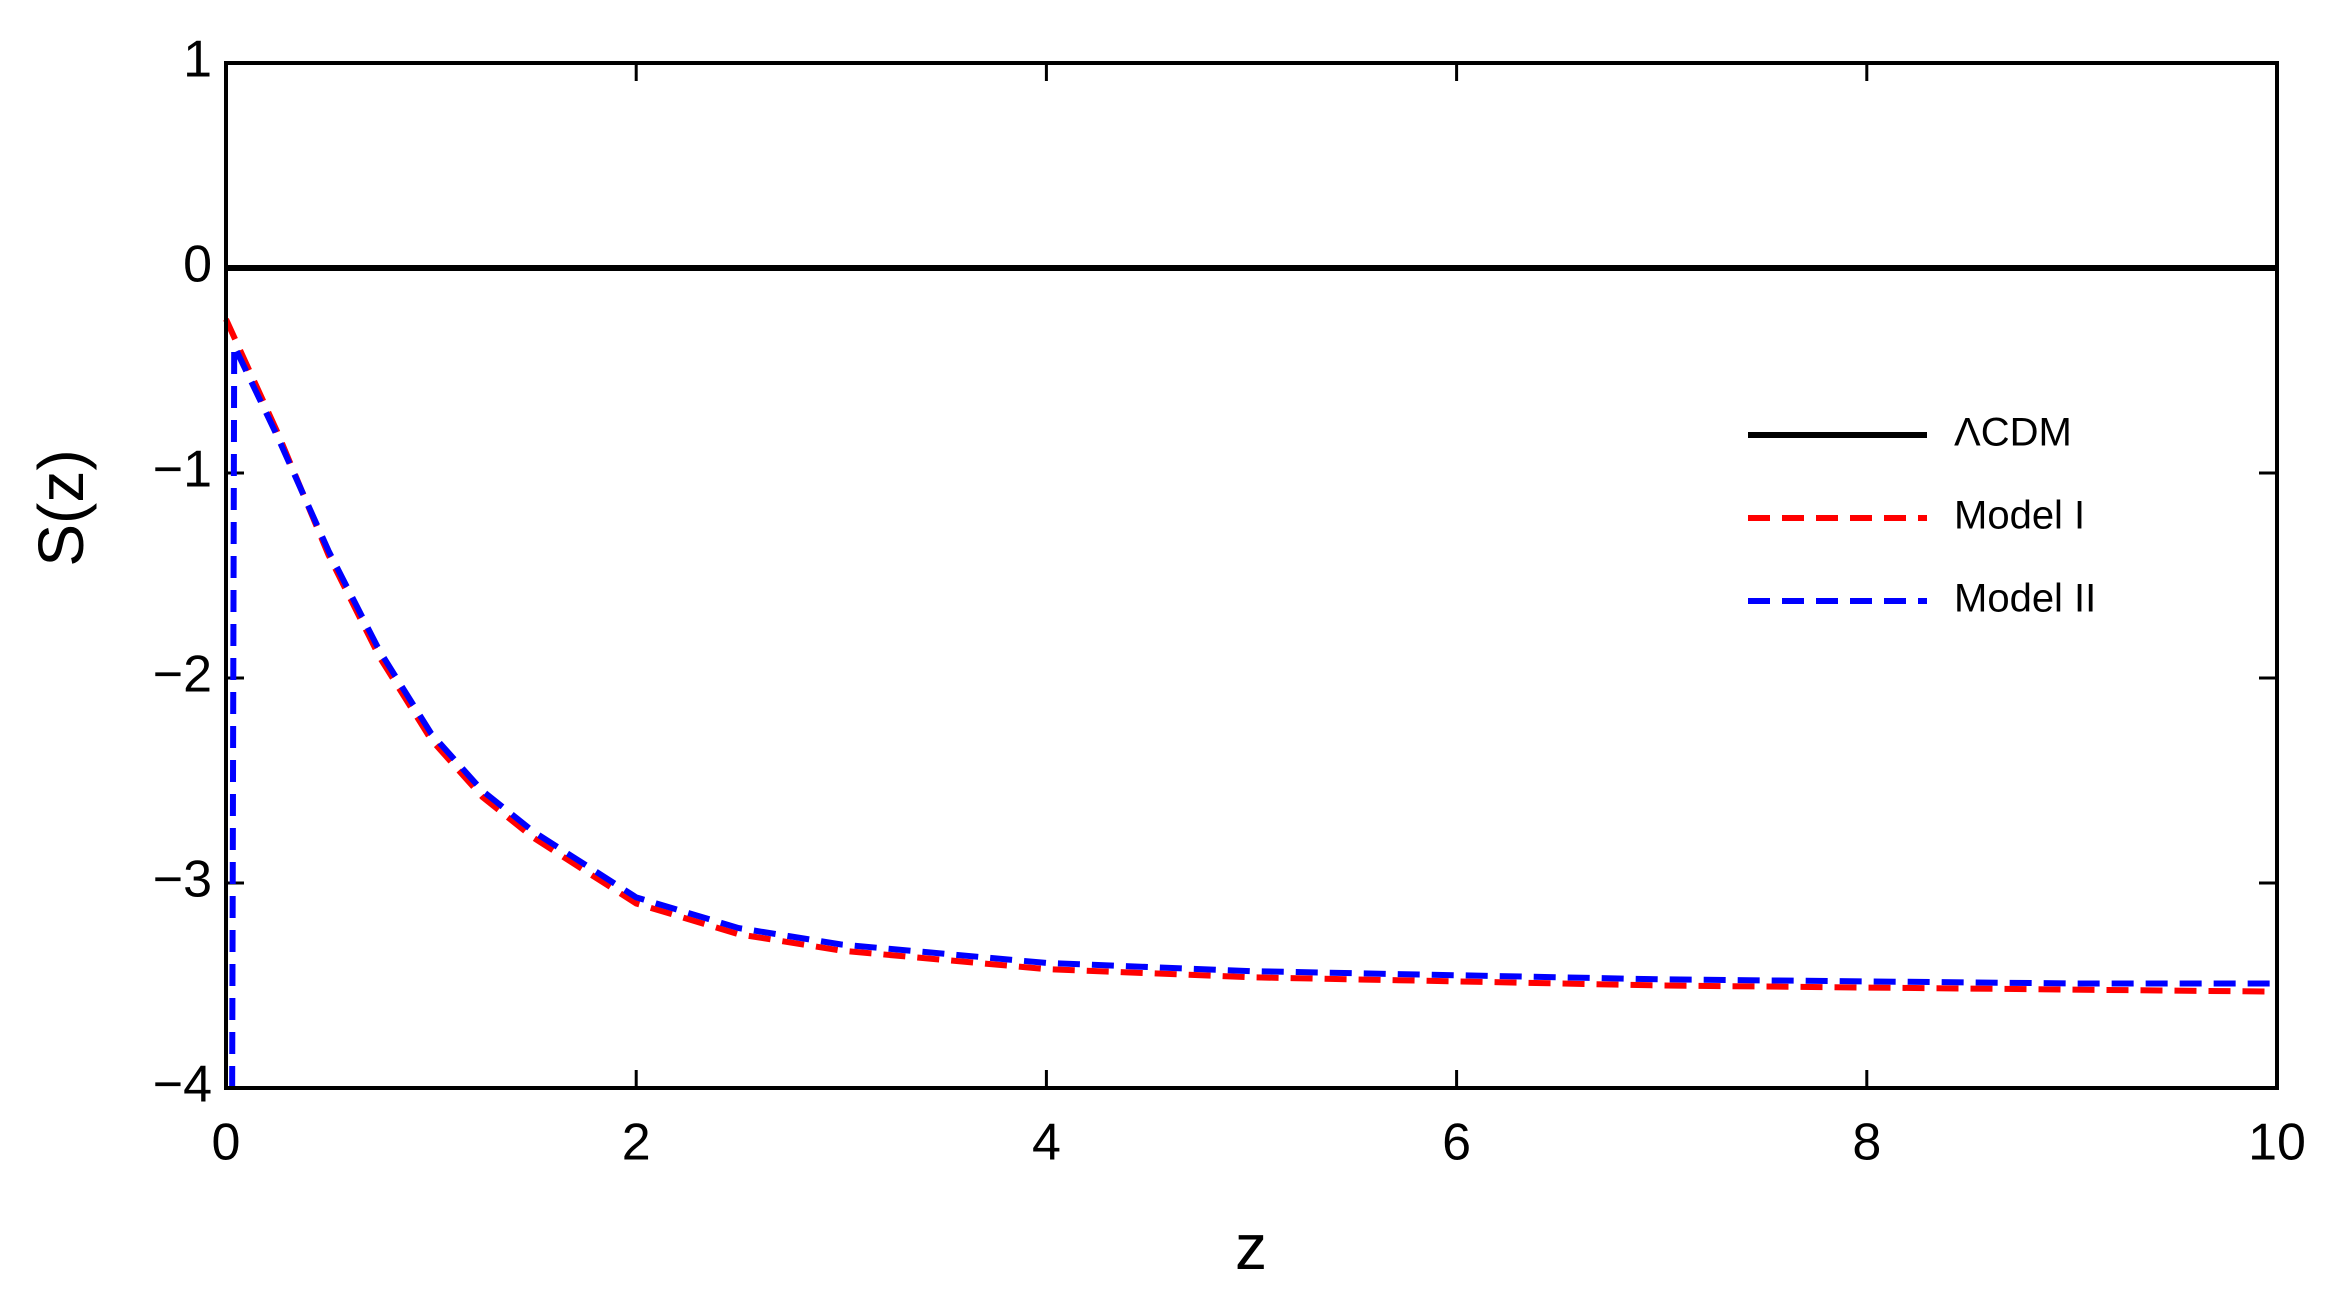 The height and width of the screenshot is (1310, 2342). Describe the element at coordinates (197, 265) in the screenshot. I see `y-tick-label: 0` at that location.